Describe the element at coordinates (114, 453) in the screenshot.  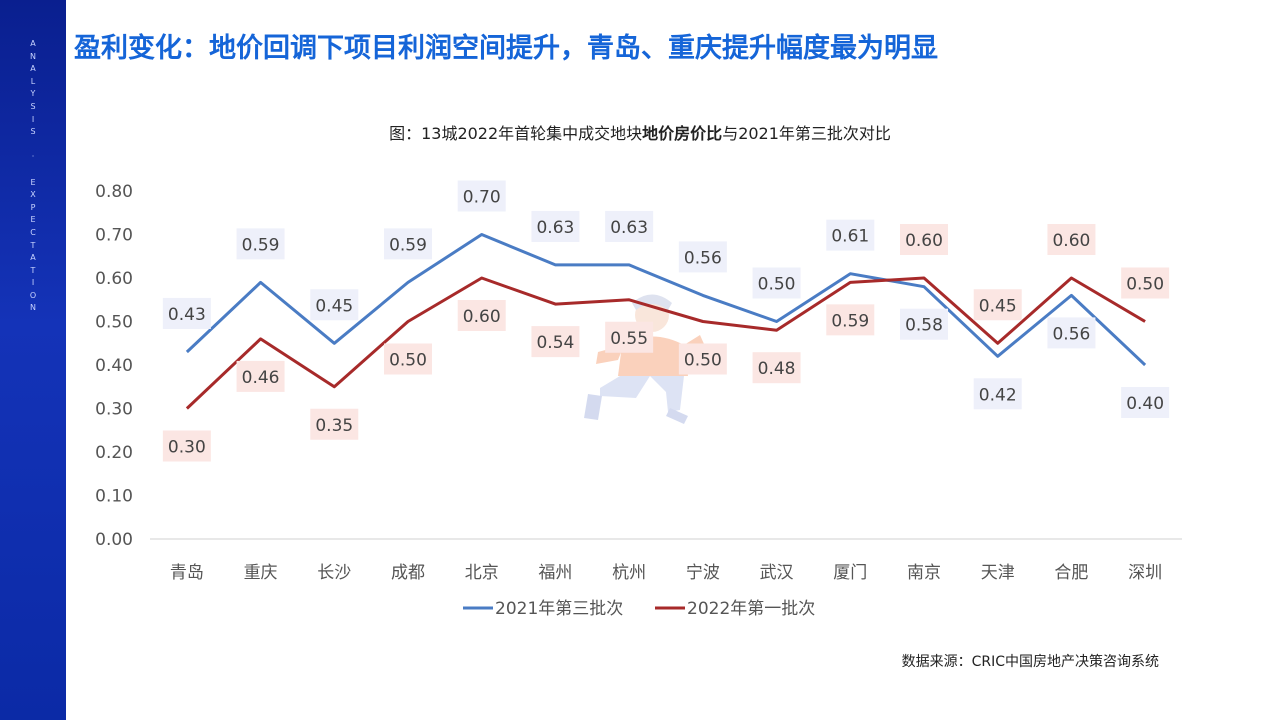
I see `y-tick-label: 0.20` at that location.